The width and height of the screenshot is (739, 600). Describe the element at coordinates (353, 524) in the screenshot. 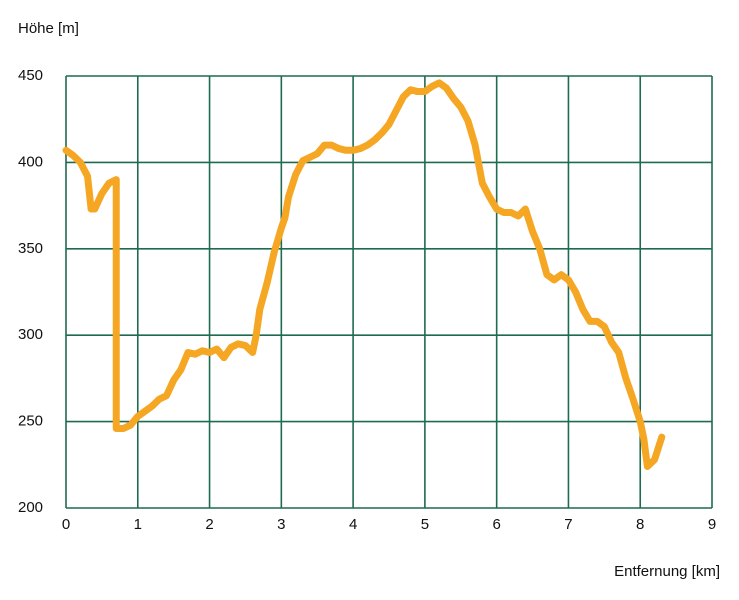

I see `x-tick-label: 4` at that location.